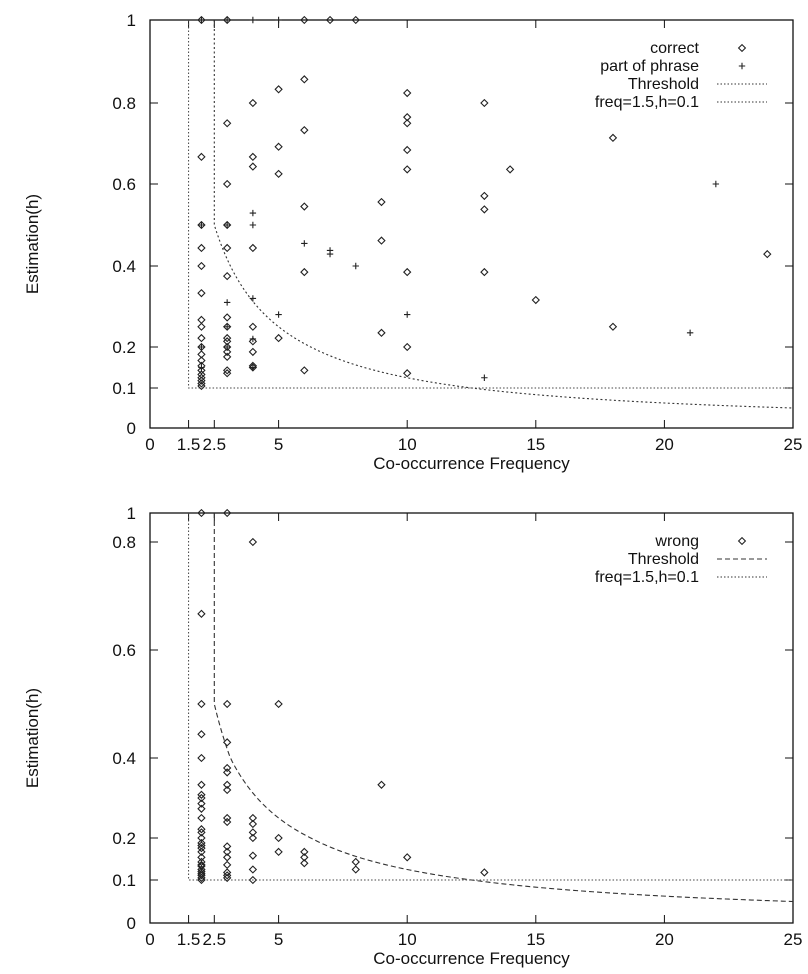 The image size is (808, 974). Describe the element at coordinates (131, 428) in the screenshot. I see `y-tick-label: 0` at that location.